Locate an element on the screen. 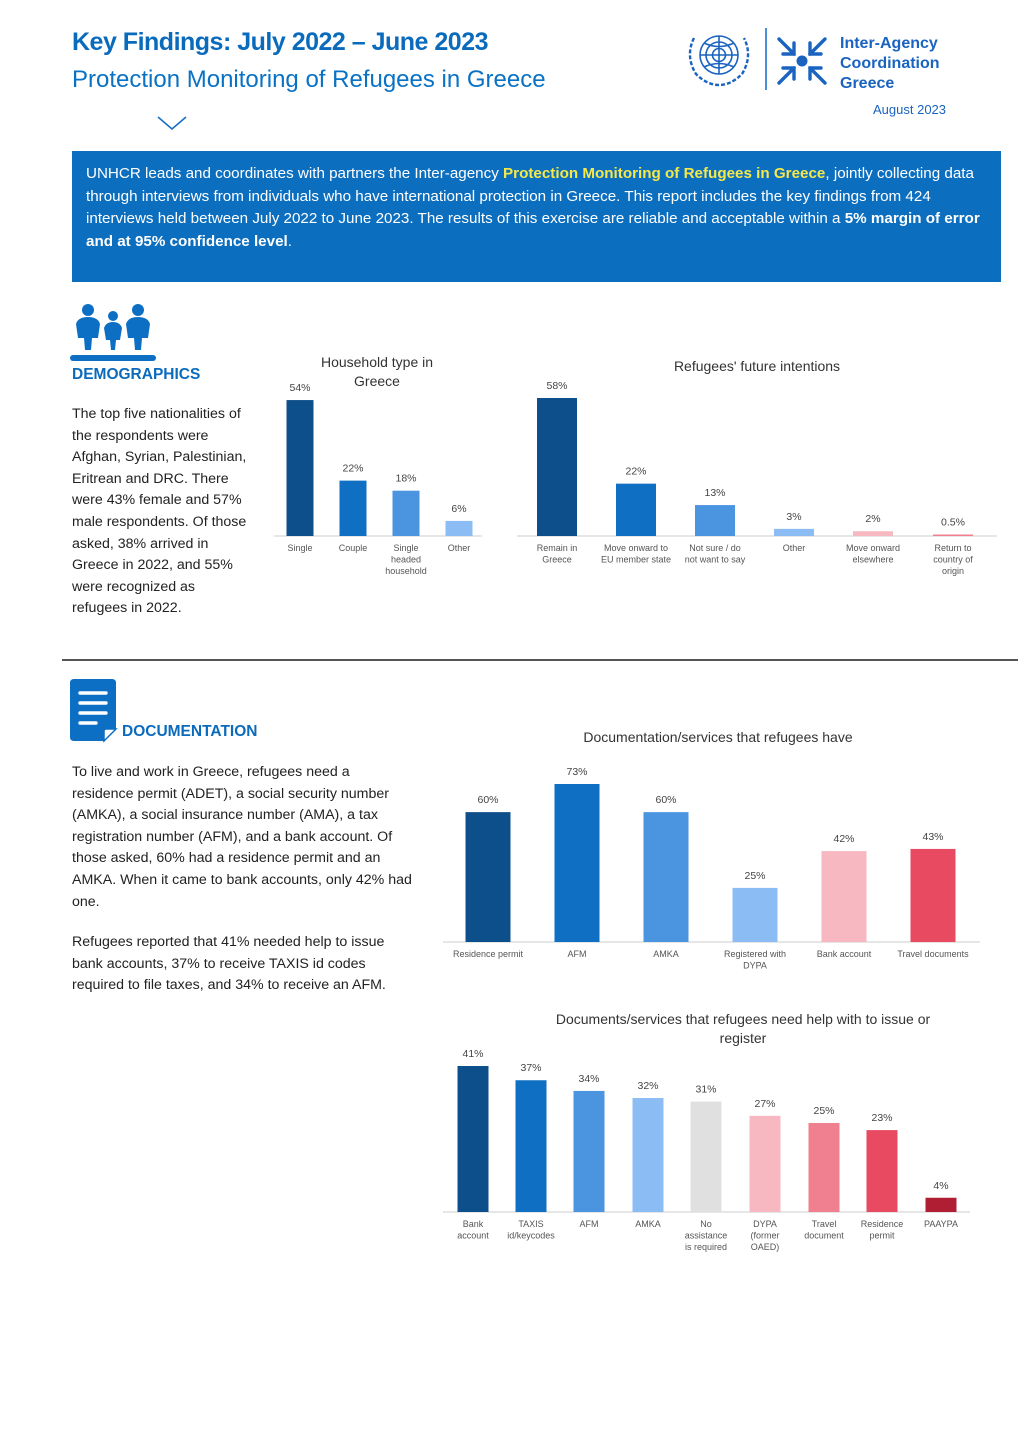 The image size is (1024, 1449). inter-agency-arrows-icon is located at coordinates (802, 61).